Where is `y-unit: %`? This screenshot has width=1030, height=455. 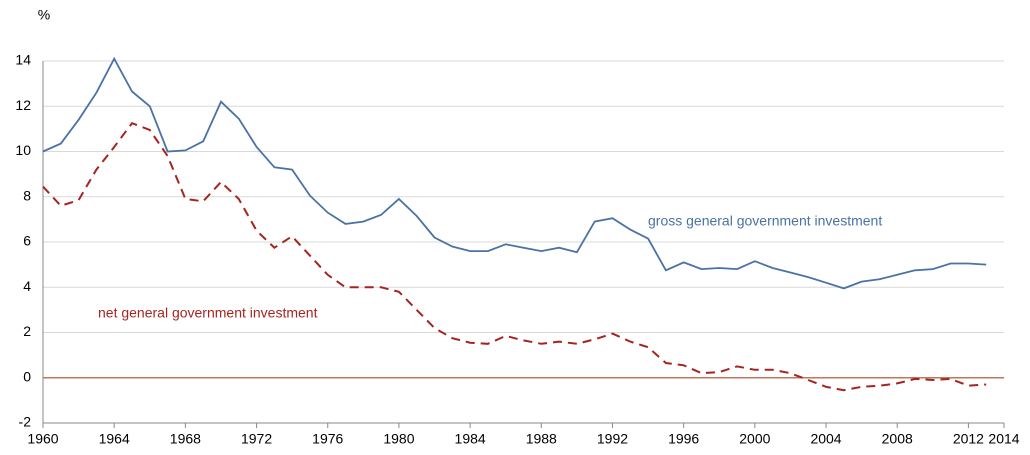 y-unit: % is located at coordinates (44, 15).